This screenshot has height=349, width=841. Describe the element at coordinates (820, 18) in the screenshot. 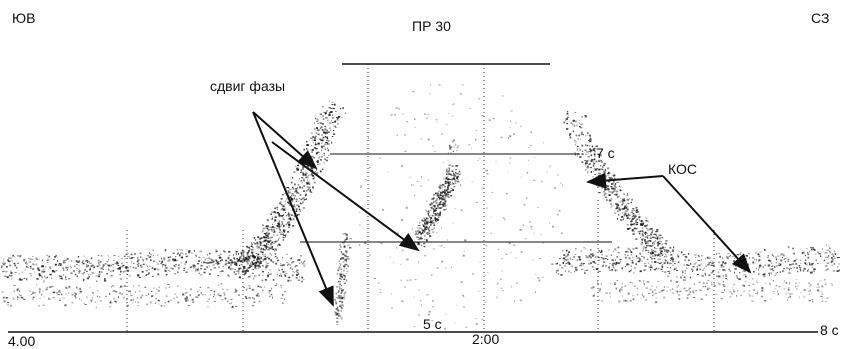

I see `direction-right-label: СЗ` at that location.